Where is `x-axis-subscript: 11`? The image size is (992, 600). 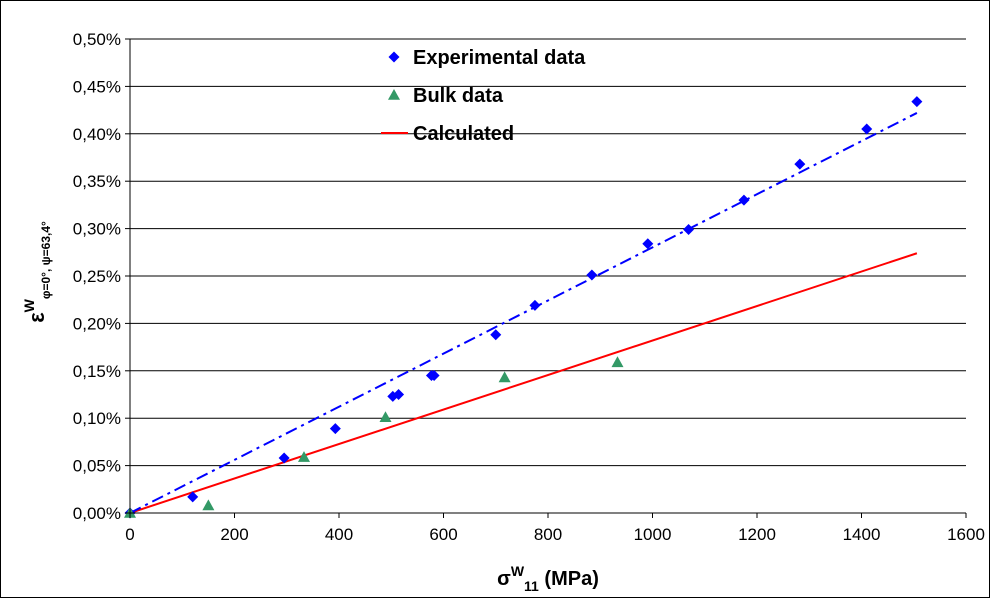 x-axis-subscript: 11 is located at coordinates (531, 586).